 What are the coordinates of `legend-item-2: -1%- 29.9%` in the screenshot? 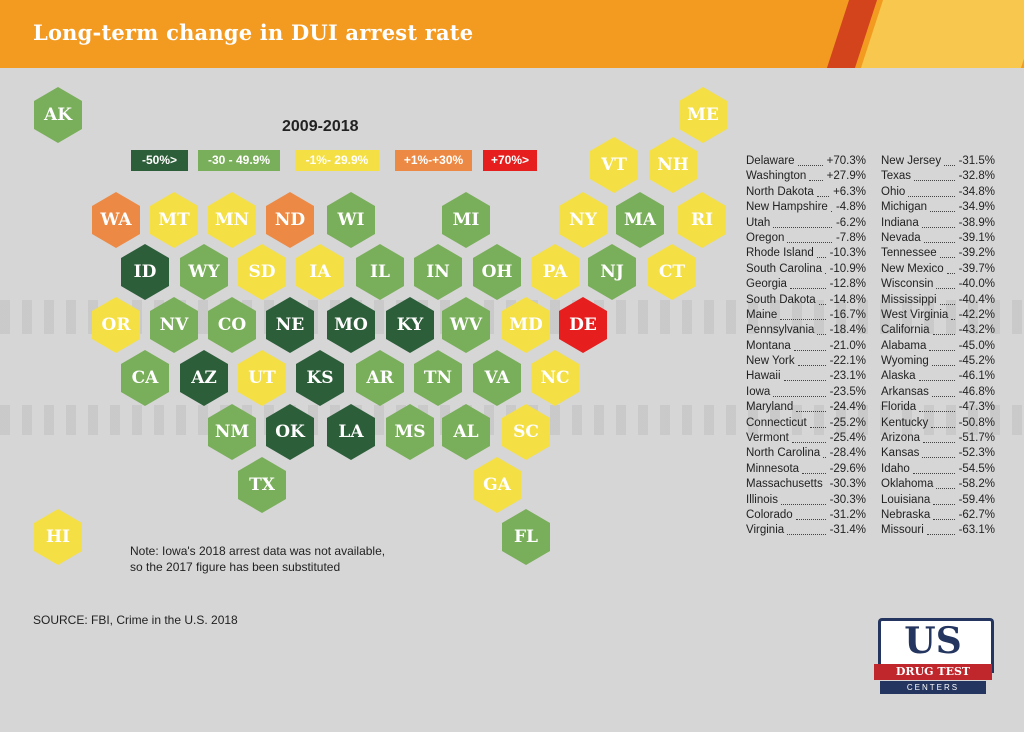 It's located at (337, 160).